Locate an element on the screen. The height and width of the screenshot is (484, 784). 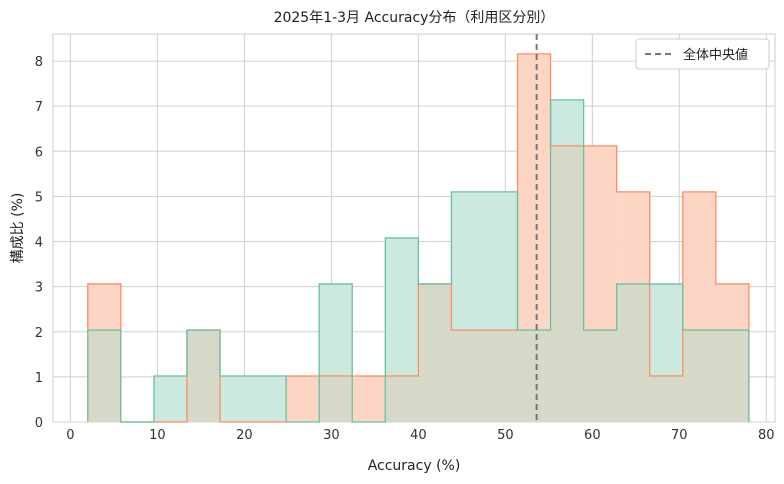
y-tick-label: 2 is located at coordinates (39, 333).